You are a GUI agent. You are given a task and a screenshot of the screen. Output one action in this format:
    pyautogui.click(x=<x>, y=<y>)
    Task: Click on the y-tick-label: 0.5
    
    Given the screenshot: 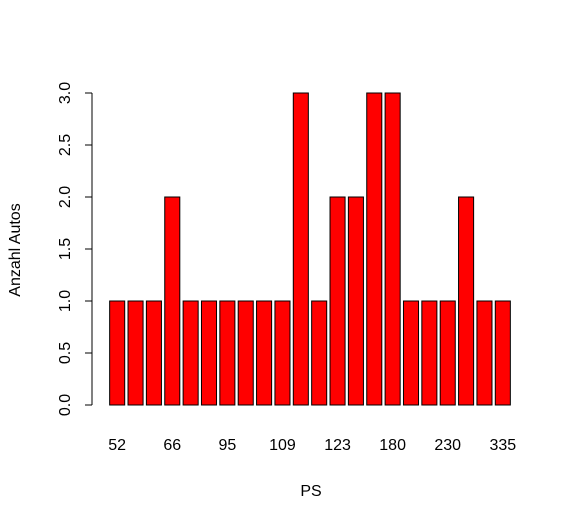 What is the action you would take?
    pyautogui.click(x=65, y=353)
    